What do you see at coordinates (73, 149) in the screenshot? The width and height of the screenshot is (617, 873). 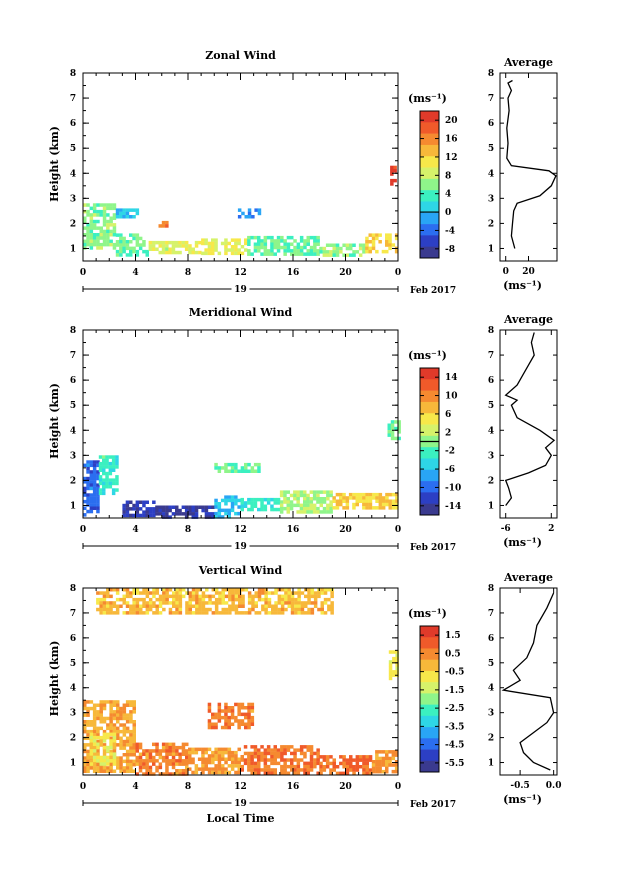 I see `y-tick-label: 5` at bounding box center [73, 149].